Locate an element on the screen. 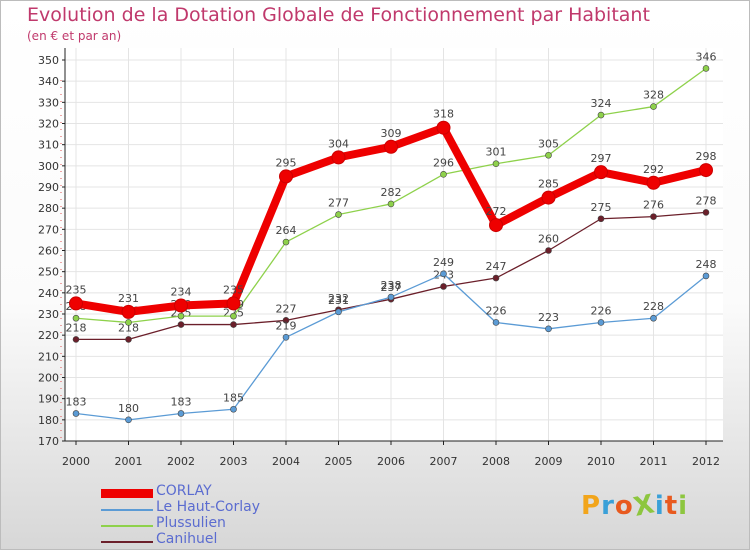 The image size is (750, 550). data-label: 264 is located at coordinates (286, 230).